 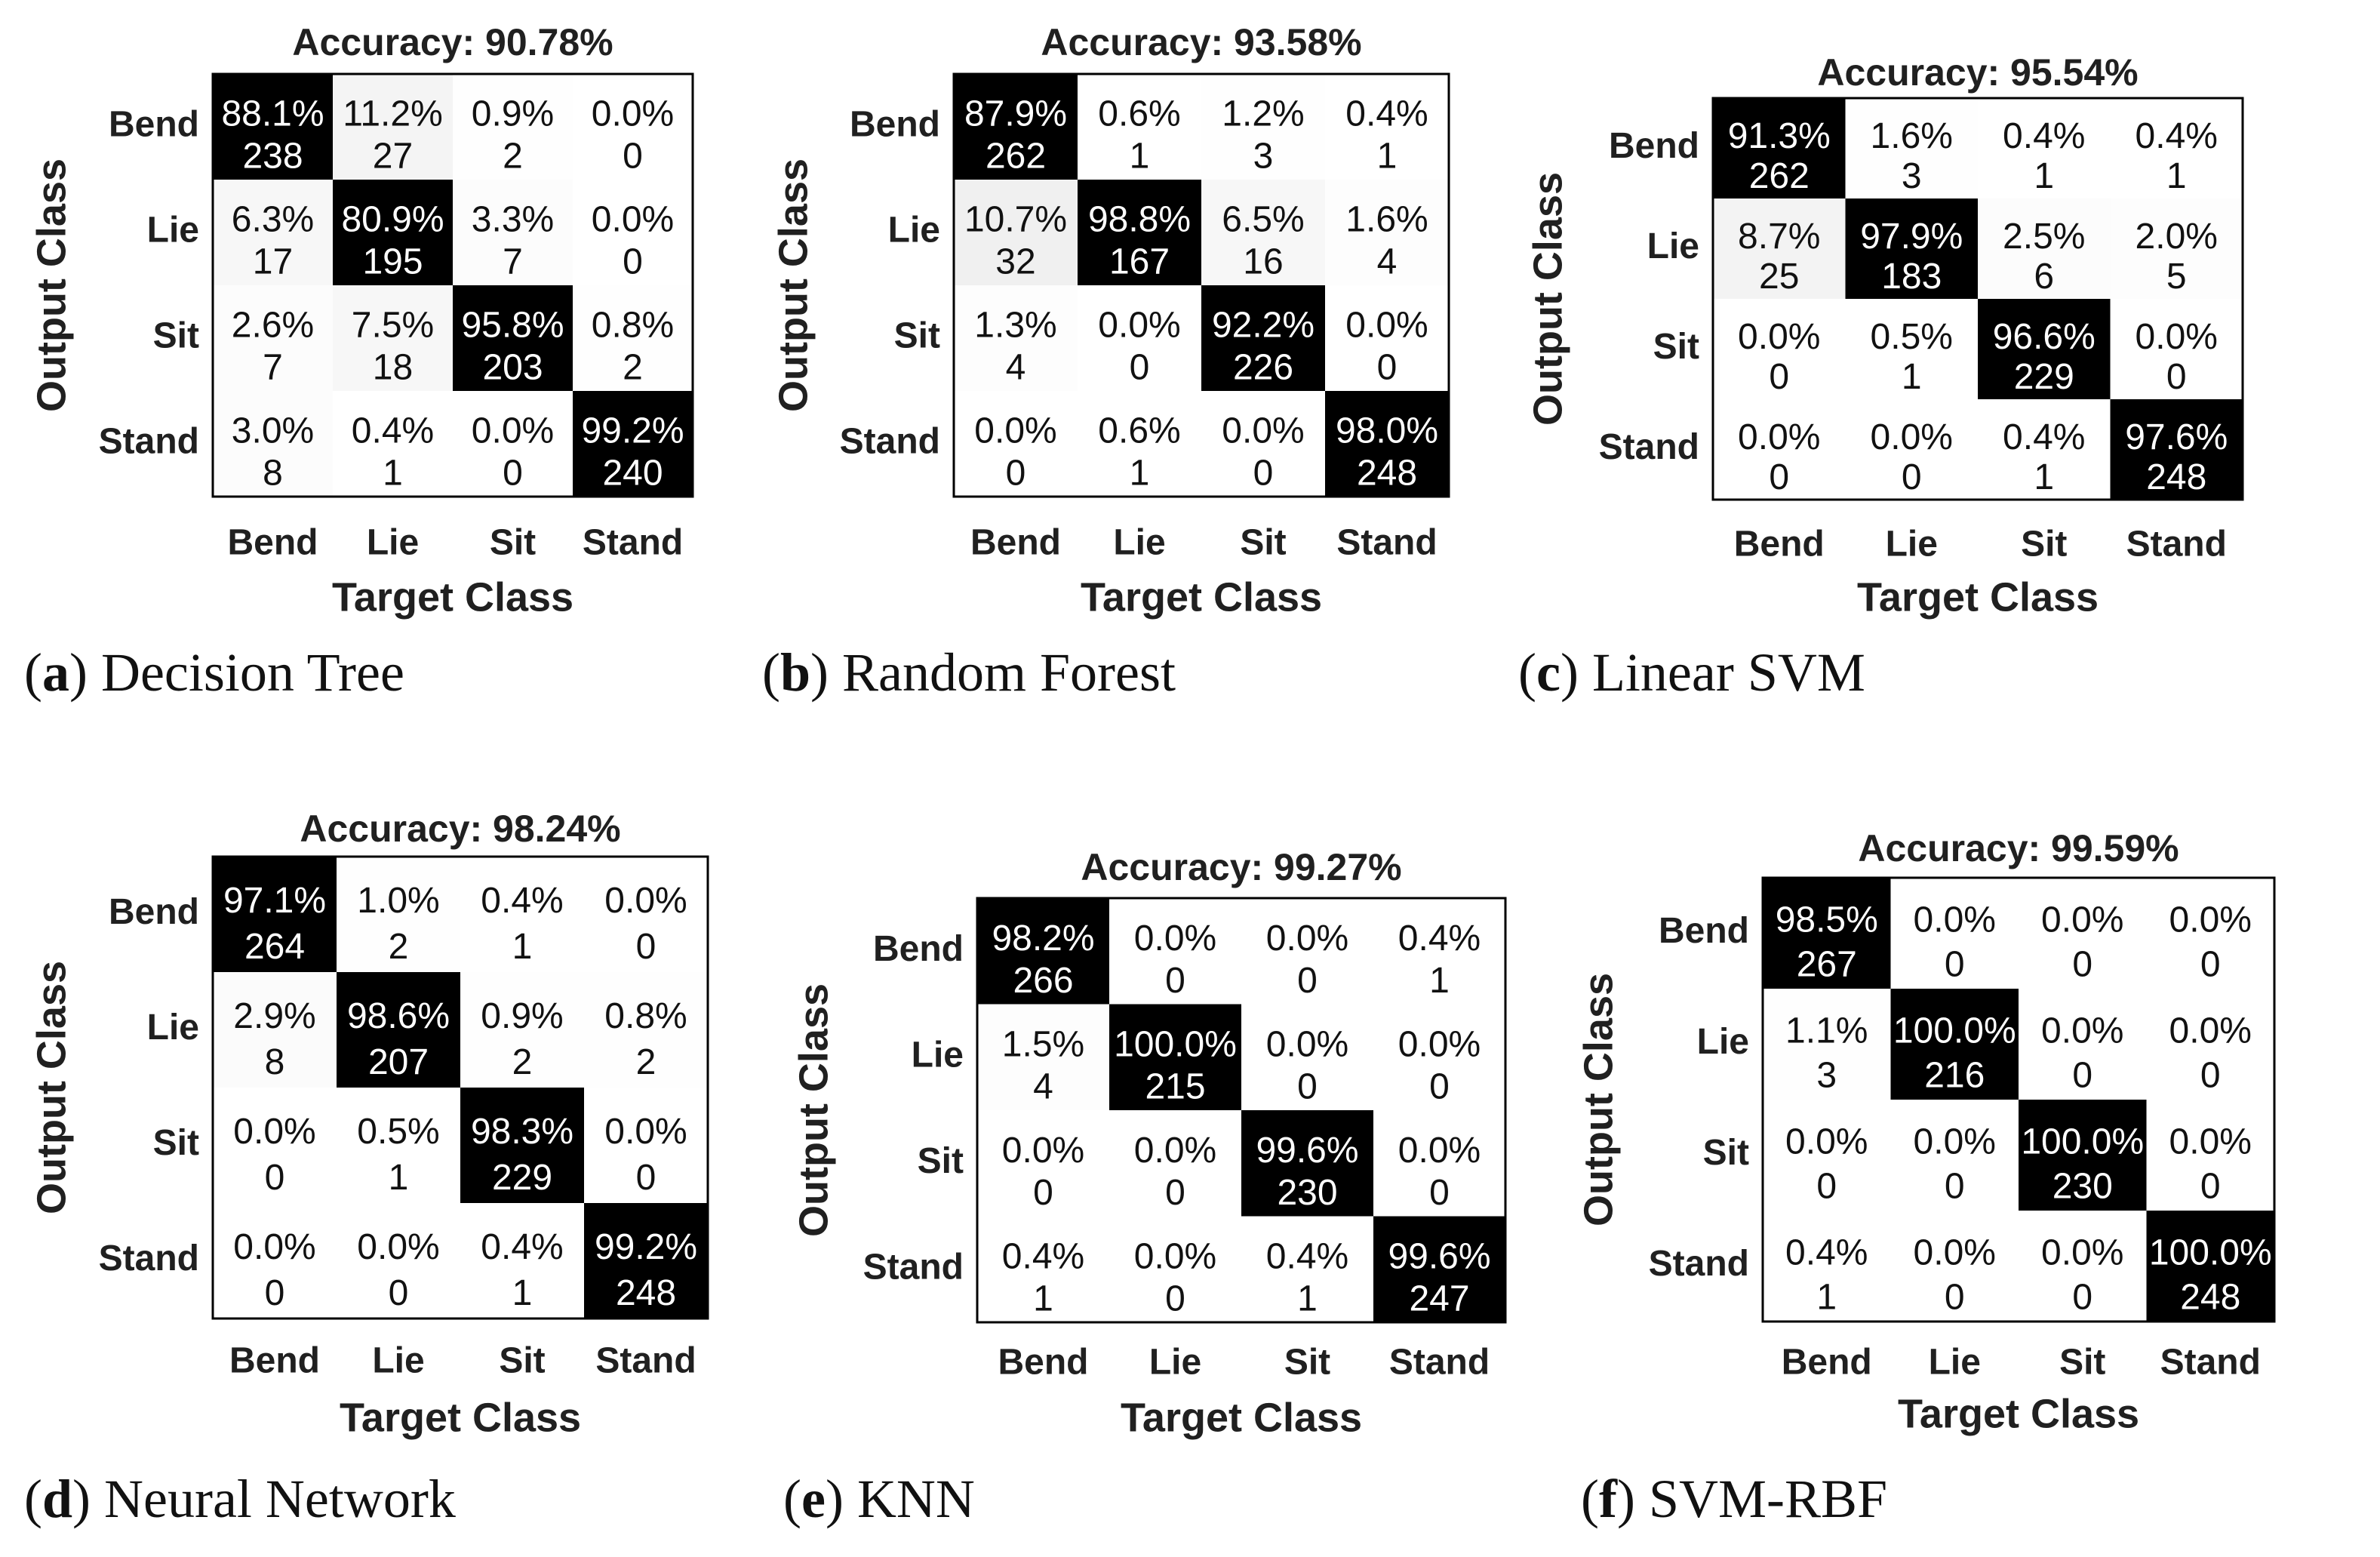 What do you see at coordinates (1779, 136) in the screenshot?
I see `cell-percent: 91.3%` at bounding box center [1779, 136].